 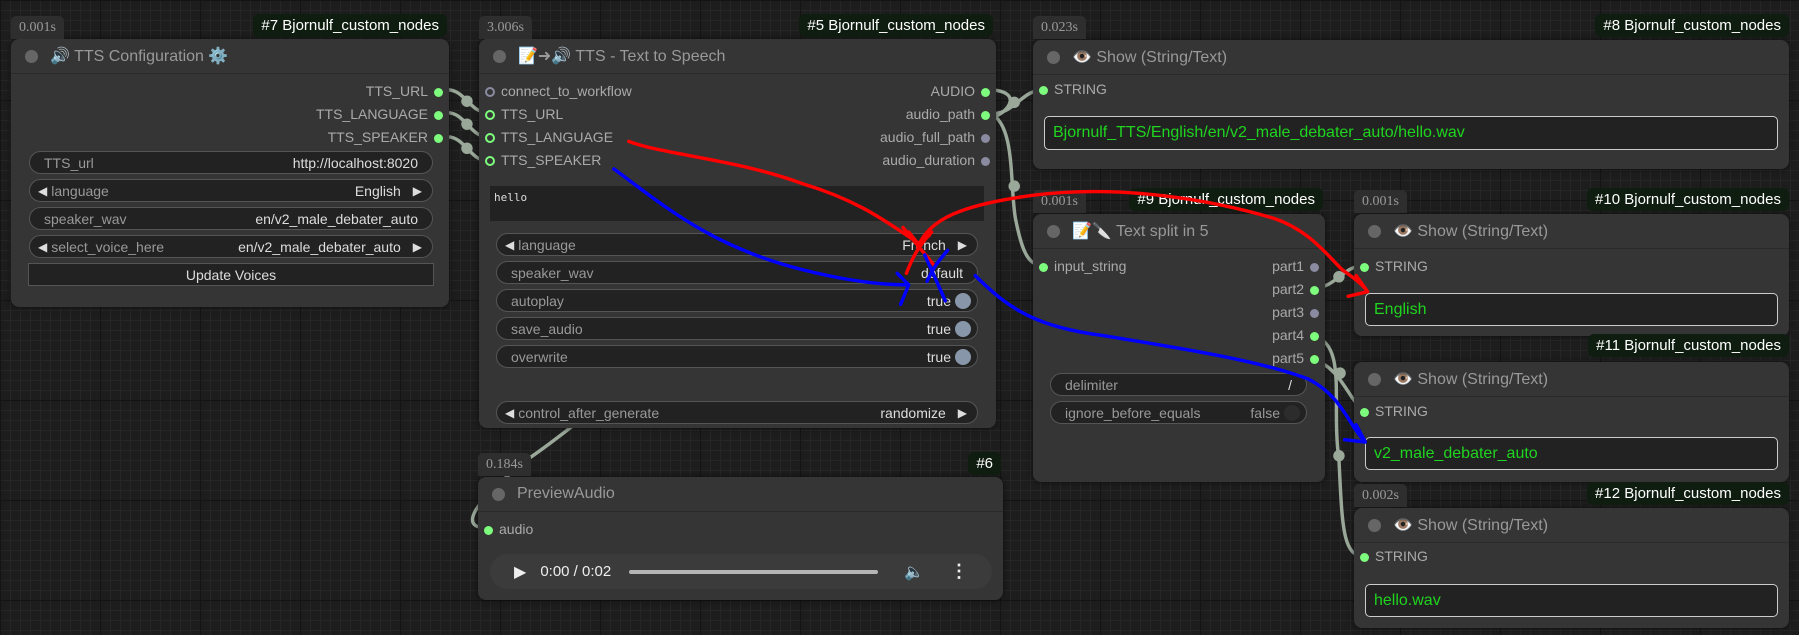 I want to click on node8-header: 👁️ Show (String/Text), so click(x=1411, y=57).